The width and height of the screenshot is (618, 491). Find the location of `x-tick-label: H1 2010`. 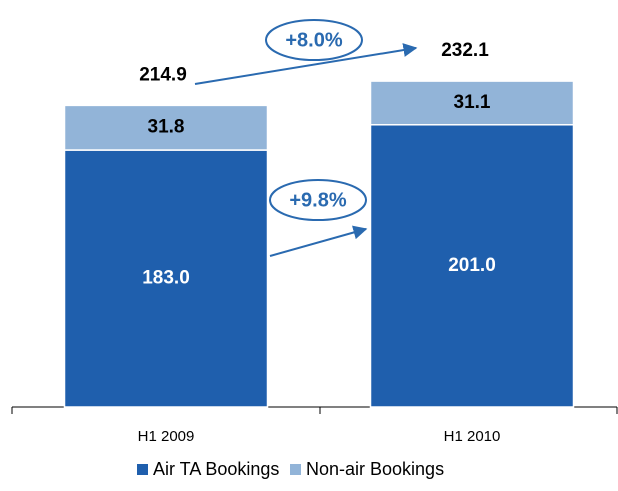

x-tick-label: H1 2010 is located at coordinates (472, 436).